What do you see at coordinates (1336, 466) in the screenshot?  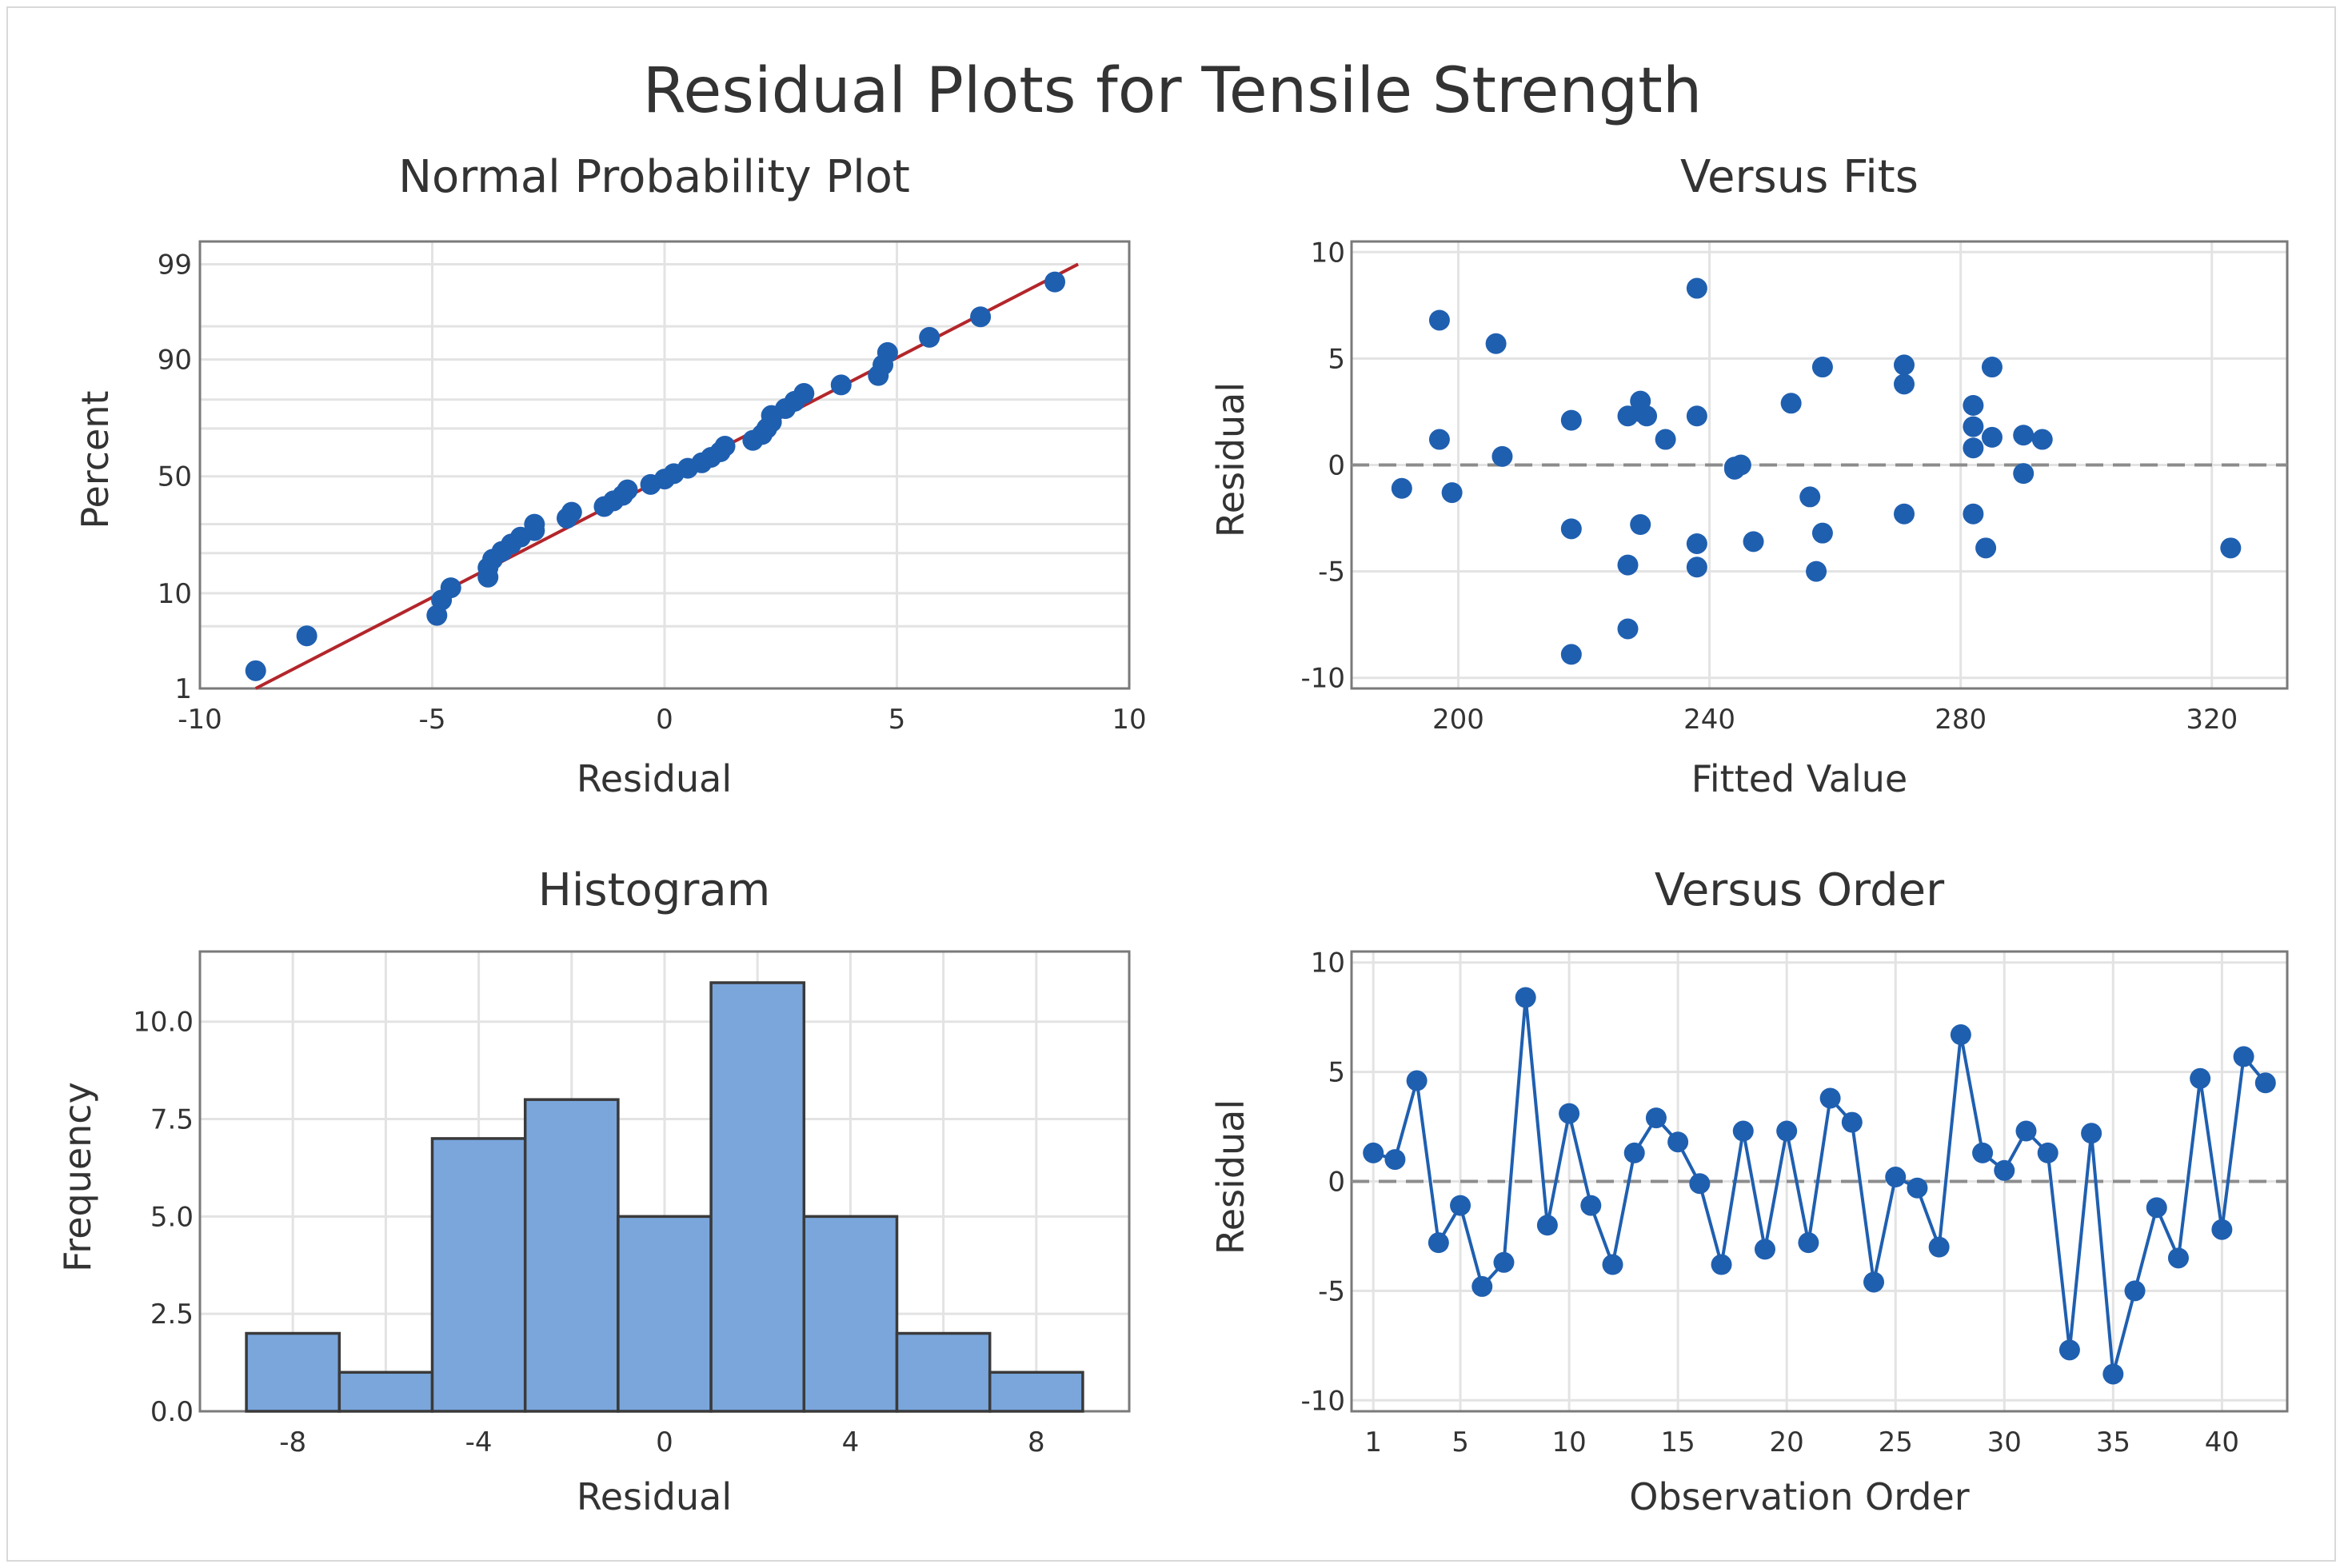 I see `y-tick-label: 0` at bounding box center [1336, 466].